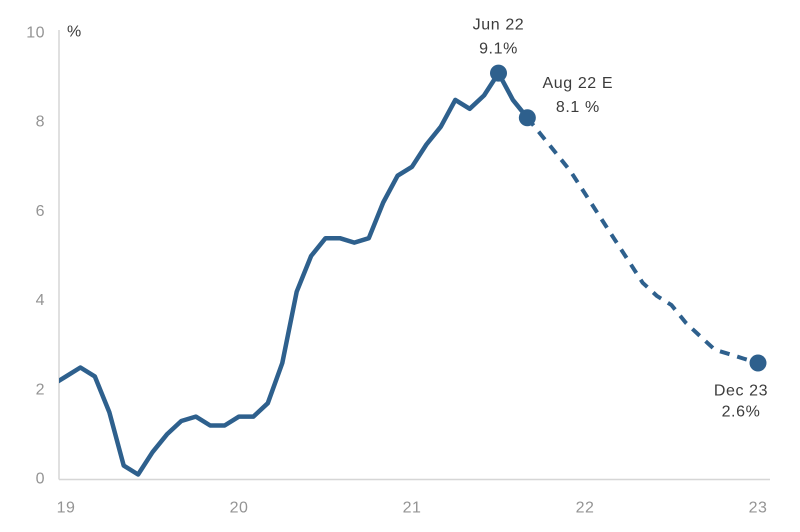  Describe the element at coordinates (642, 240) in the screenshot. I see `forecast-series-line` at that location.